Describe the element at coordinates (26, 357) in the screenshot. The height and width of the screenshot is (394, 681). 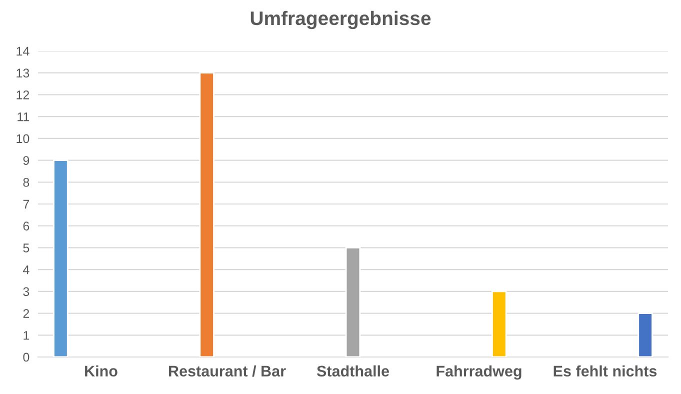
I see `y-tick-label: 0` at that location.